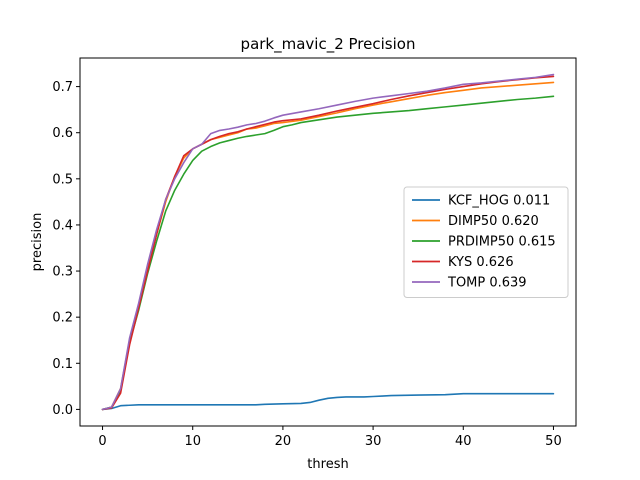 This screenshot has width=640, height=480. What do you see at coordinates (553, 441) in the screenshot?
I see `x-tick-label: 50` at bounding box center [553, 441].